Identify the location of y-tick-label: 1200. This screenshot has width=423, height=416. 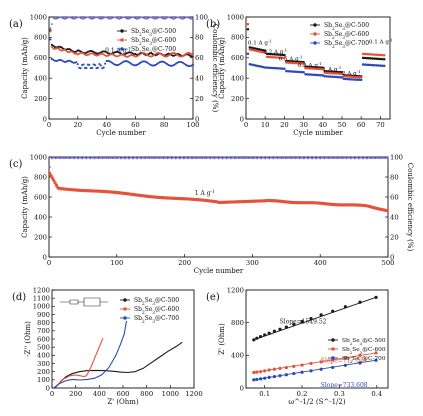
(235, 290).